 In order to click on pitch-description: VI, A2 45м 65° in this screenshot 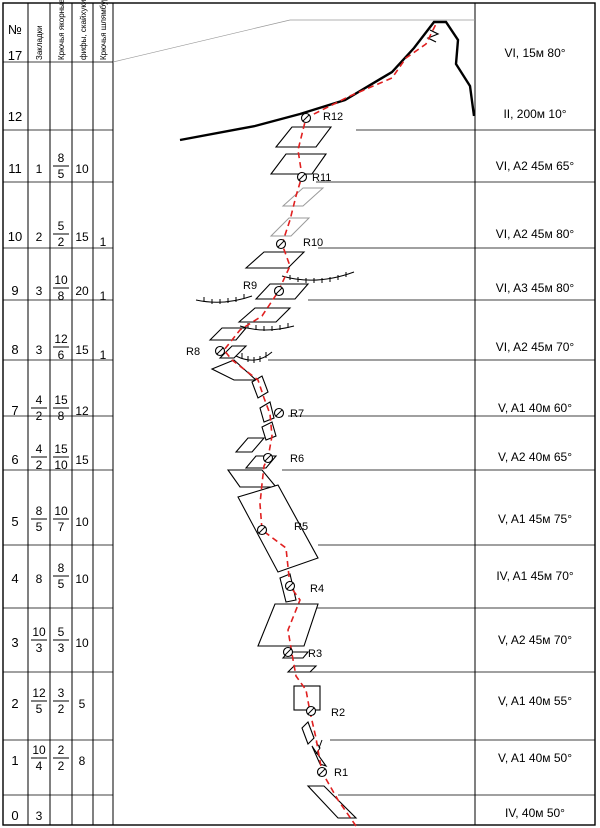, I will do `click(535, 166)`.